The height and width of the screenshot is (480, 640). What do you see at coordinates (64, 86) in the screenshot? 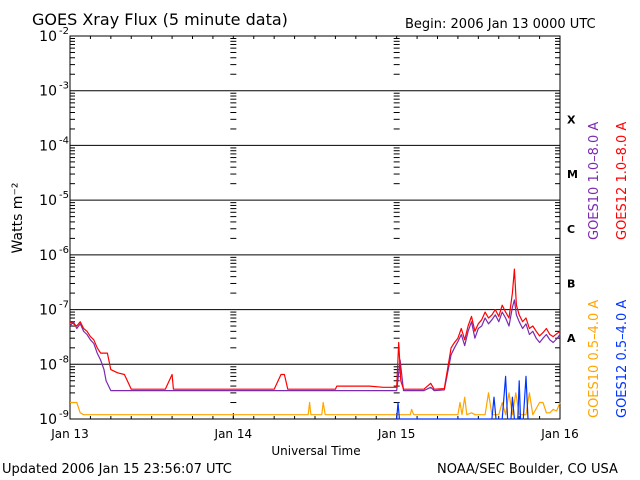
I see `y-tick-exponent: -3` at bounding box center [64, 86].